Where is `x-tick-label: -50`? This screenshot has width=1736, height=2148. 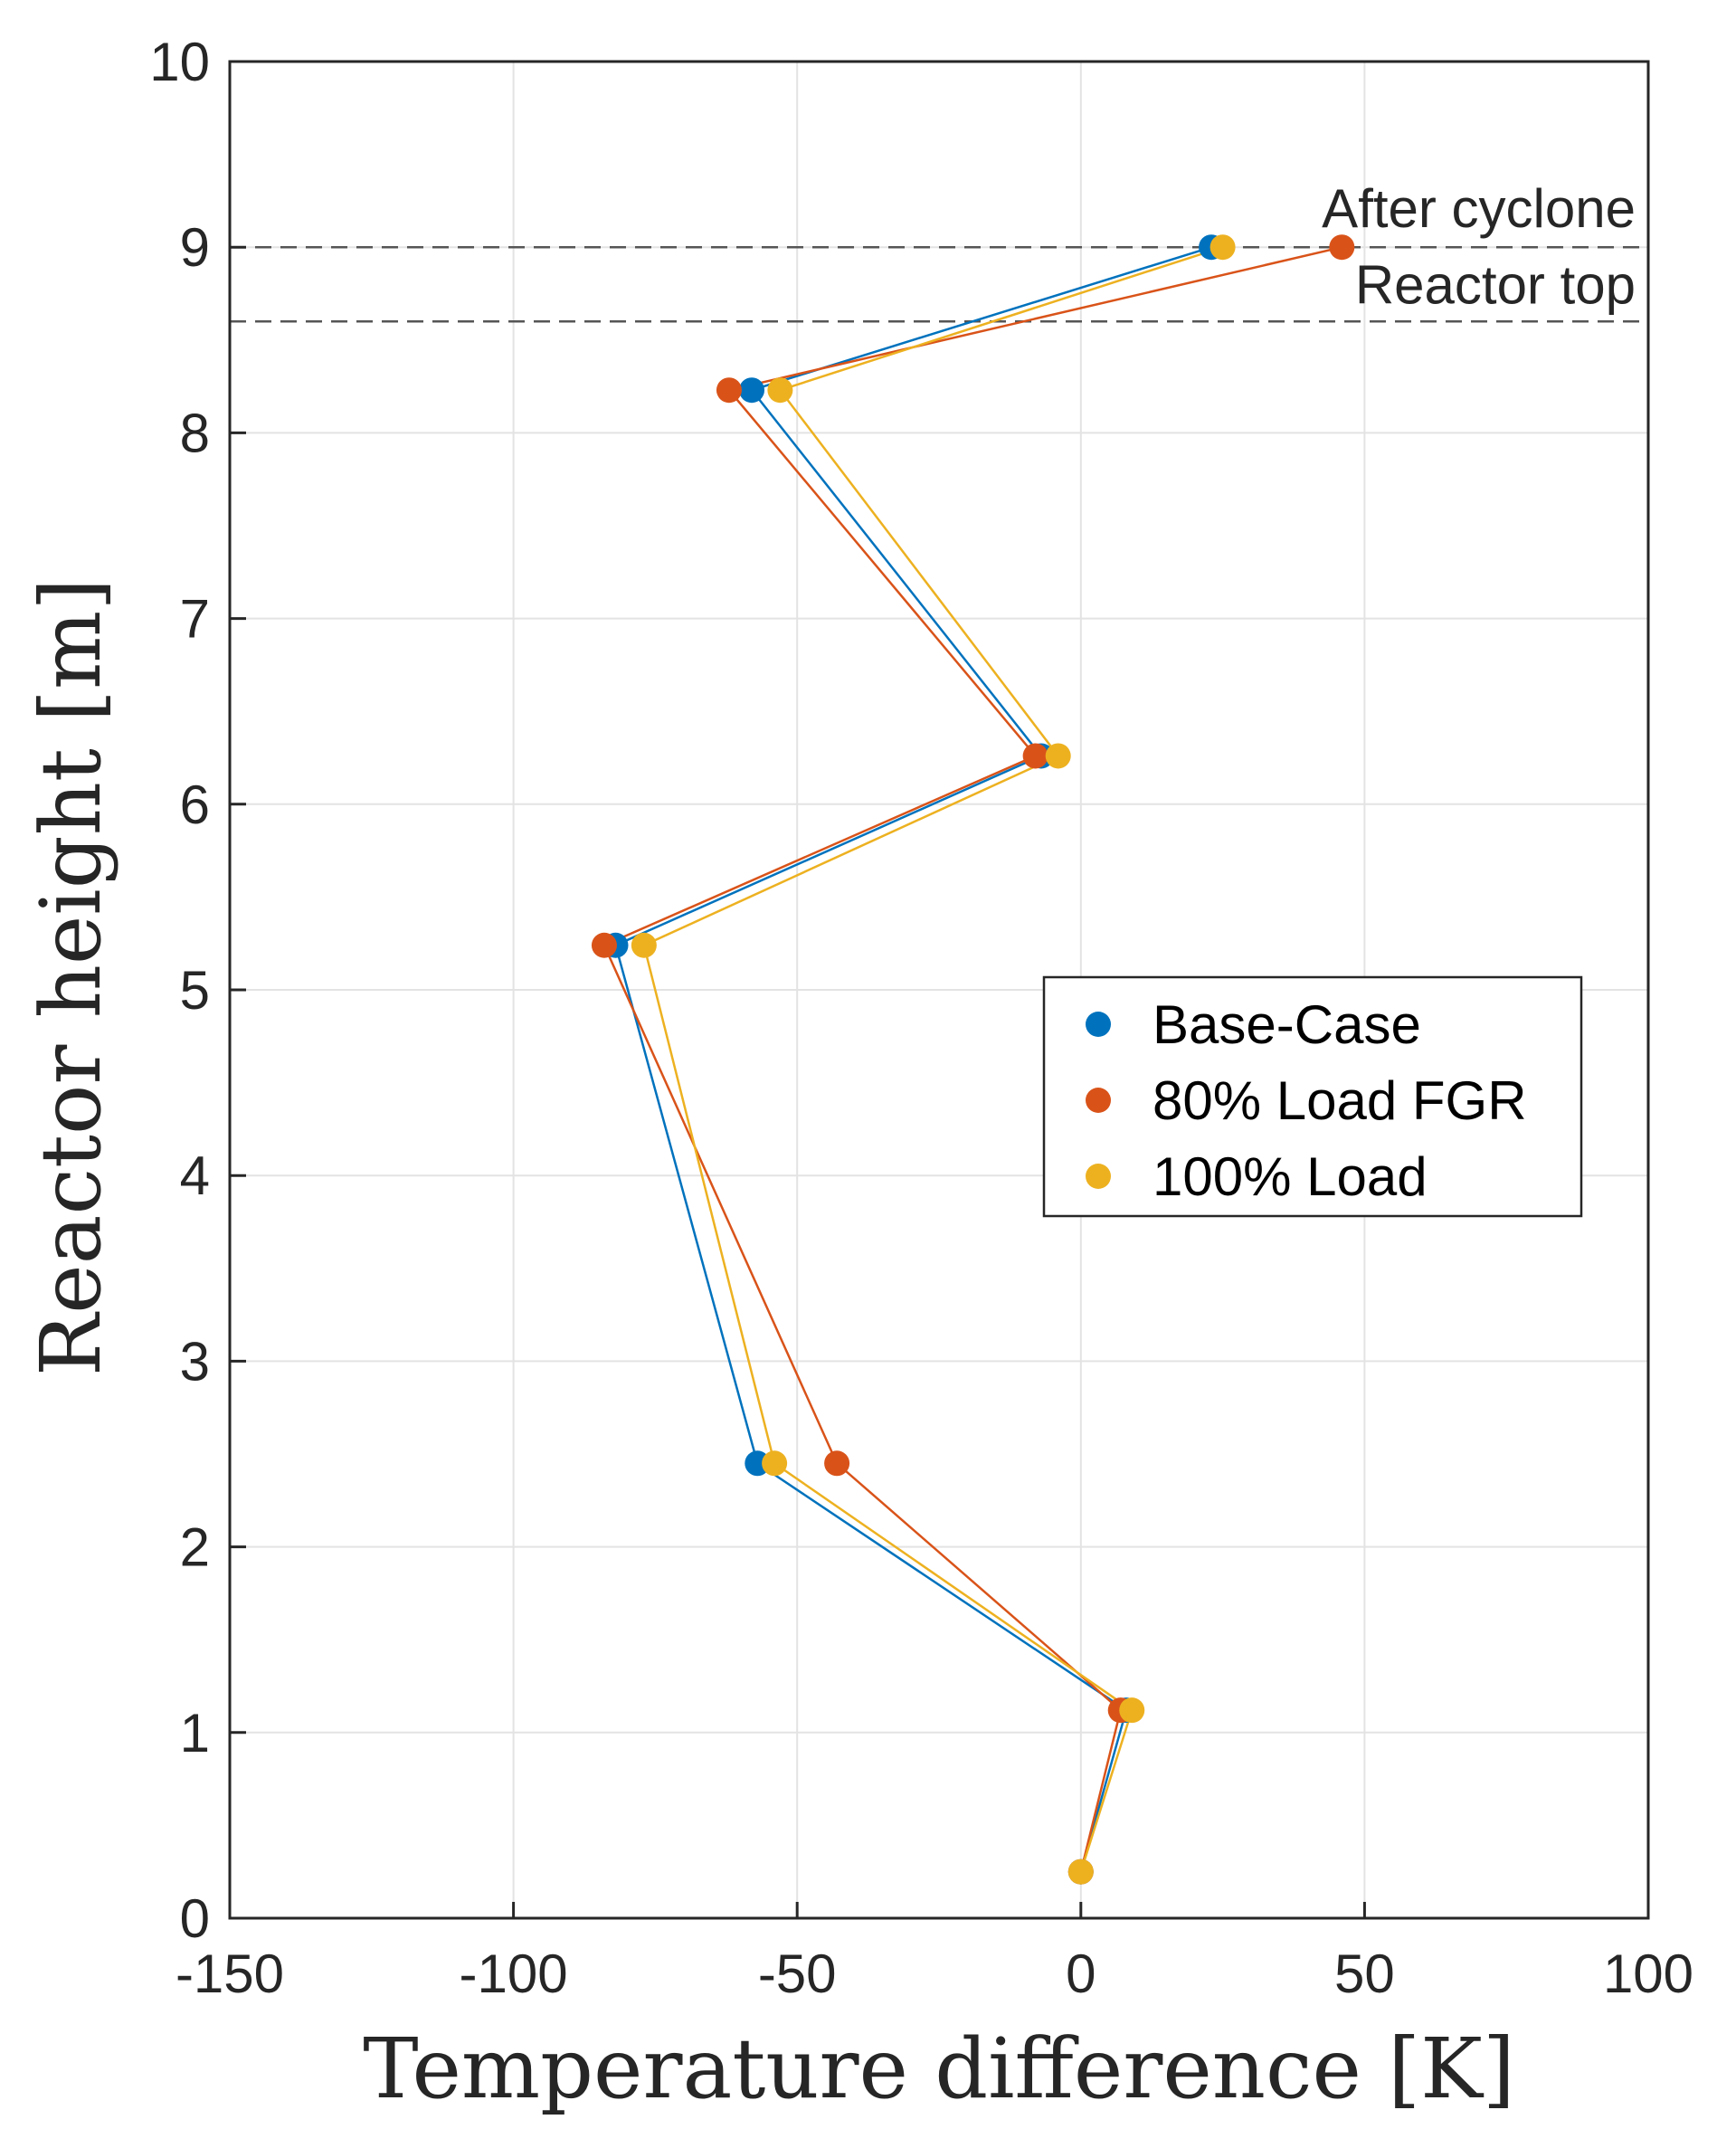
x-tick-label: -50 is located at coordinates (797, 1974).